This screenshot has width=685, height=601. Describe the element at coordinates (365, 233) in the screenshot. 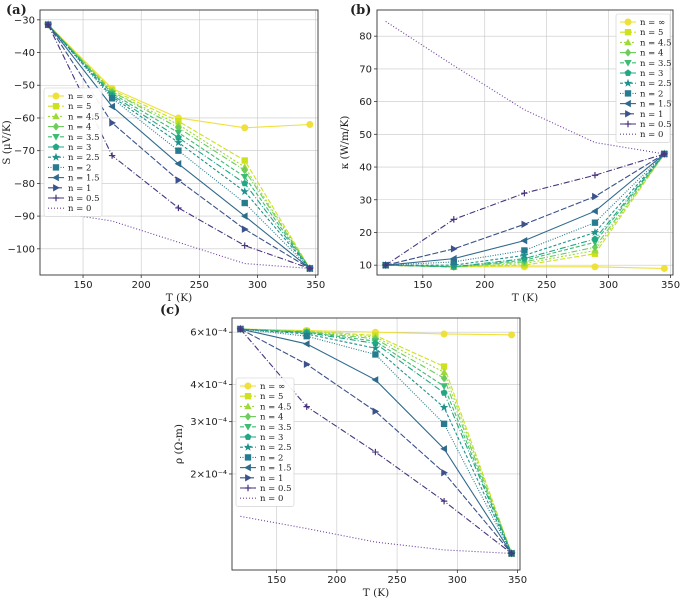

I see `y-tick-label: 20` at that location.